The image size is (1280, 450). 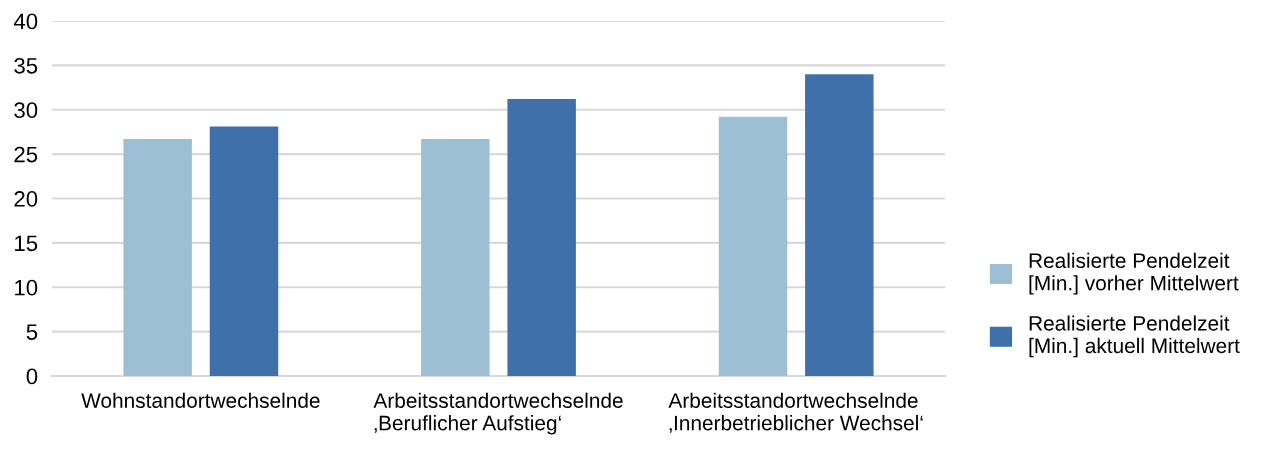 I want to click on y-tick-label: 40, so click(x=25, y=21).